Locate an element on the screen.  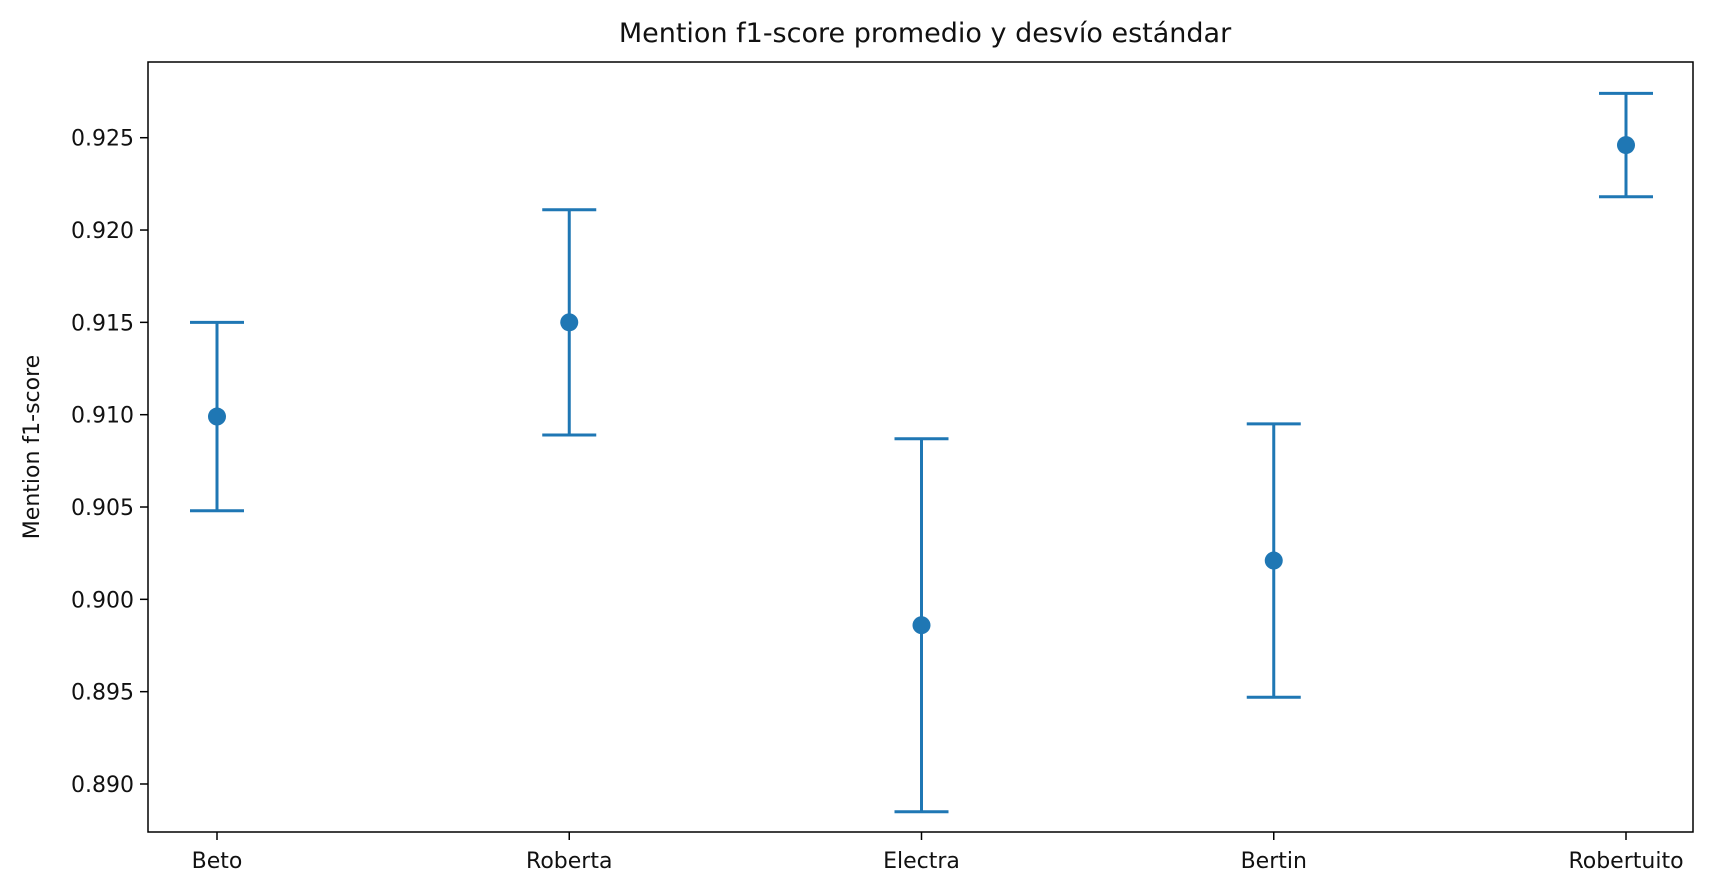
x-axis: Beto Roberta Electra Bertin Robertuito is located at coordinates (938, 853).